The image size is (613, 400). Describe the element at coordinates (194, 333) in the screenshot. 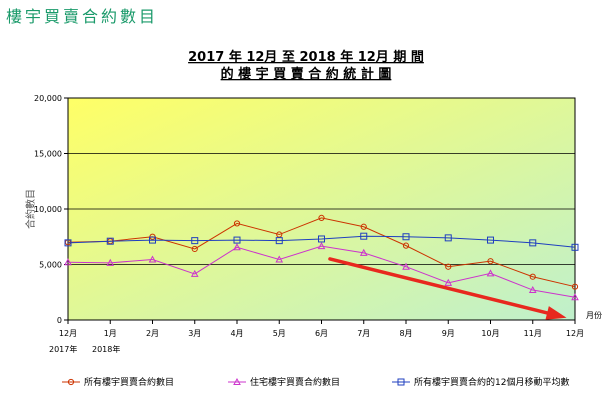

I see `x-tick-label: 3月` at that location.